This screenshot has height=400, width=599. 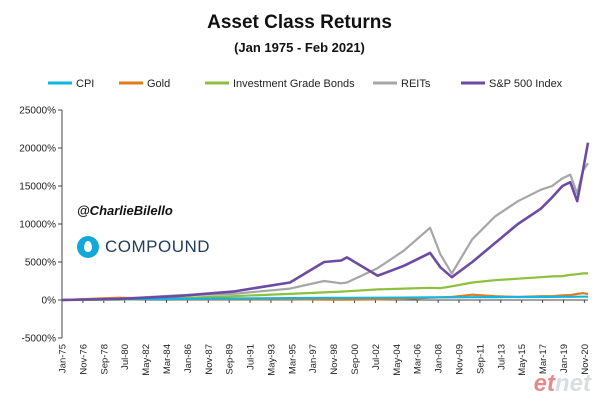 What do you see at coordinates (564, 358) in the screenshot?
I see `x-tick-label: Jan-19` at bounding box center [564, 358].